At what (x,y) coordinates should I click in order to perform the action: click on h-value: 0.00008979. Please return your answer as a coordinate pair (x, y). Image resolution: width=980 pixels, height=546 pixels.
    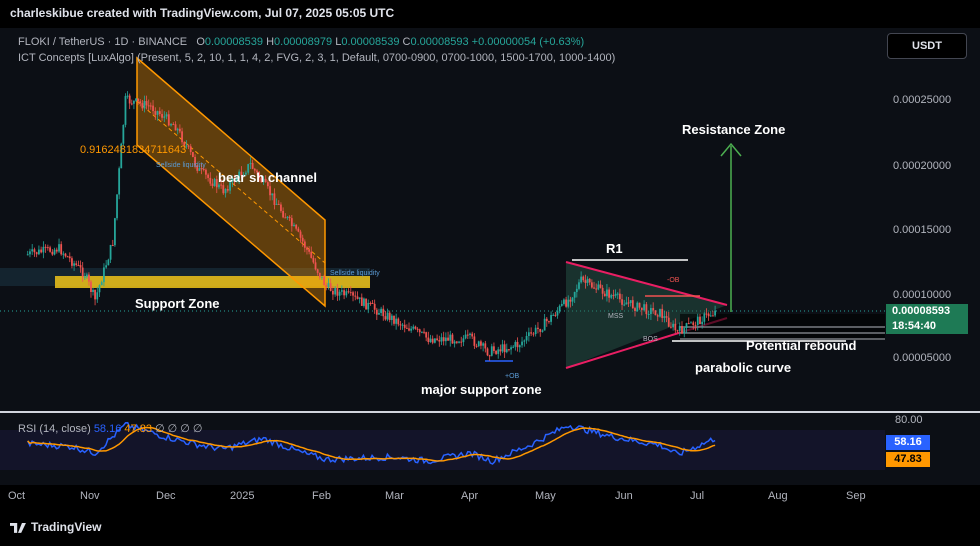
    Looking at the image, I should click on (303, 42).